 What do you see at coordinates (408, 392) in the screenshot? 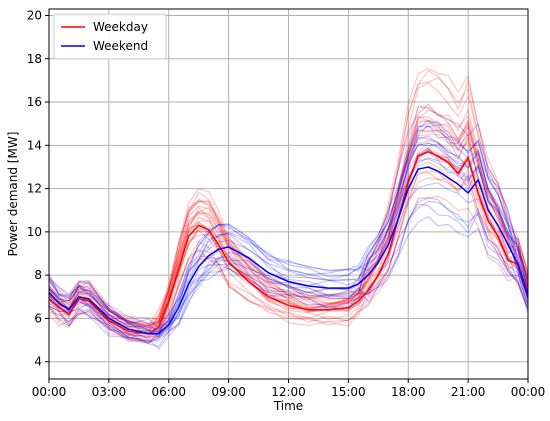
I see `x-tick-label: 18:00` at bounding box center [408, 392].